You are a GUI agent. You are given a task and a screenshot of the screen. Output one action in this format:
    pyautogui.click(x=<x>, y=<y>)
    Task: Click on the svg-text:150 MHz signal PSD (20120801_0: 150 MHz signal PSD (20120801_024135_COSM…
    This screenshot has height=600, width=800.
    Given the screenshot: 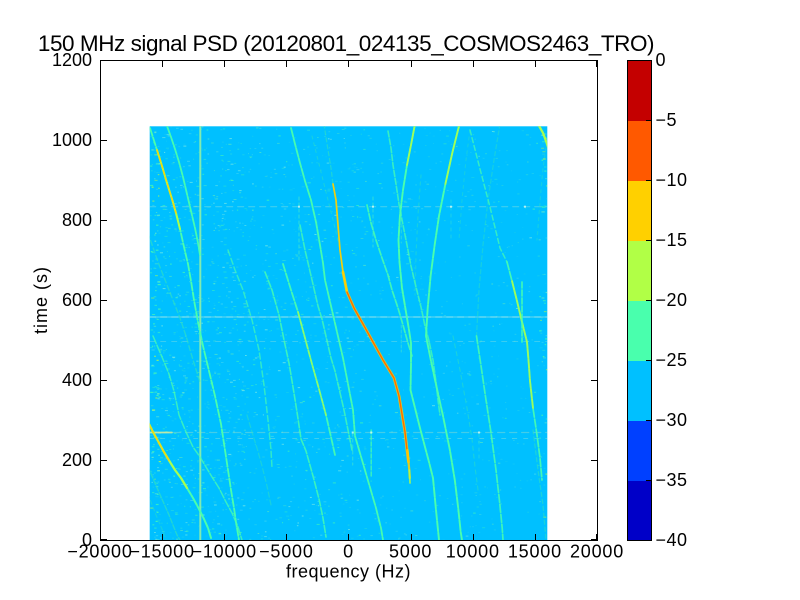 What is the action you would take?
    pyautogui.click(x=346, y=43)
    